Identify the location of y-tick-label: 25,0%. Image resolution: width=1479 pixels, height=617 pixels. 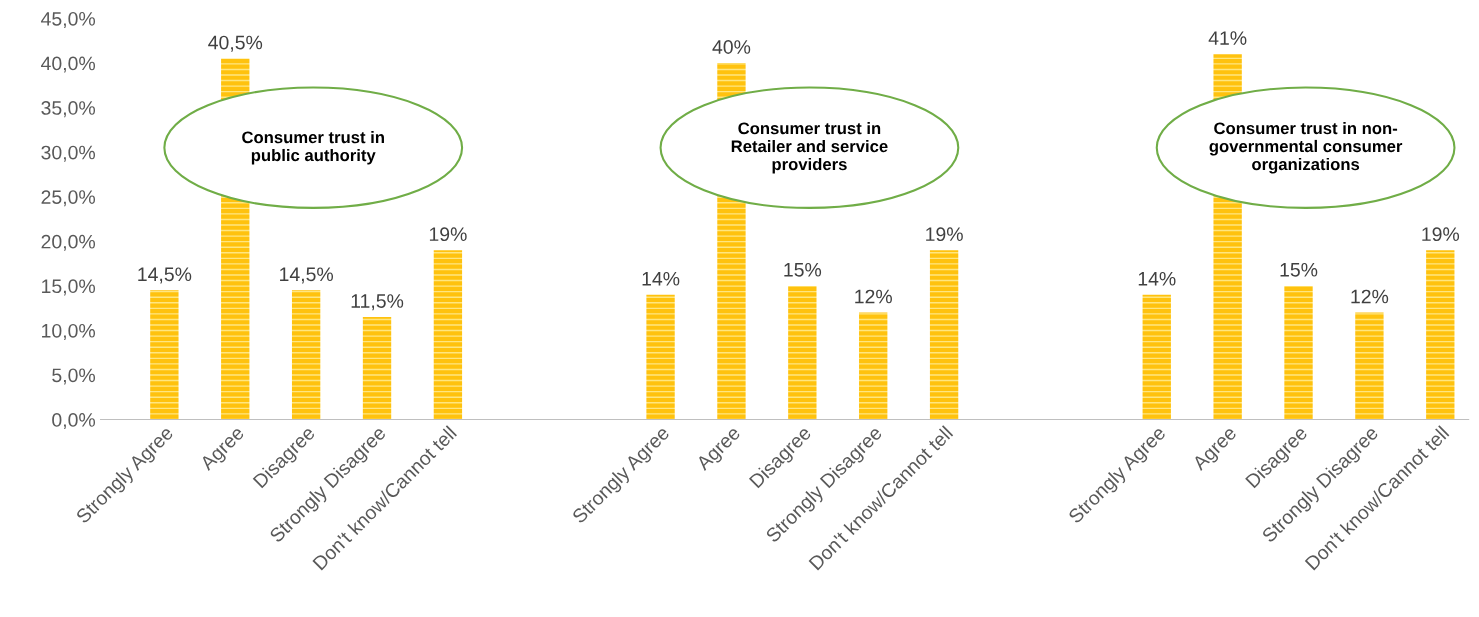
(68, 198).